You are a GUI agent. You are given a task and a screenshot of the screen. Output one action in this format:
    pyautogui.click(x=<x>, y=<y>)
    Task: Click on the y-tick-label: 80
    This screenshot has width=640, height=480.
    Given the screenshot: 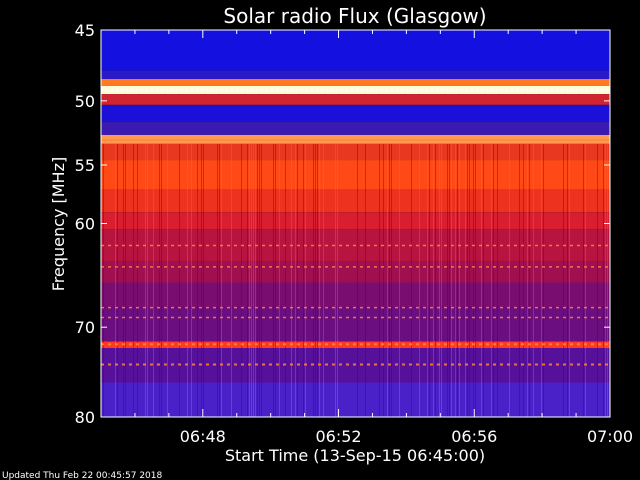 What is the action you would take?
    pyautogui.click(x=85, y=417)
    